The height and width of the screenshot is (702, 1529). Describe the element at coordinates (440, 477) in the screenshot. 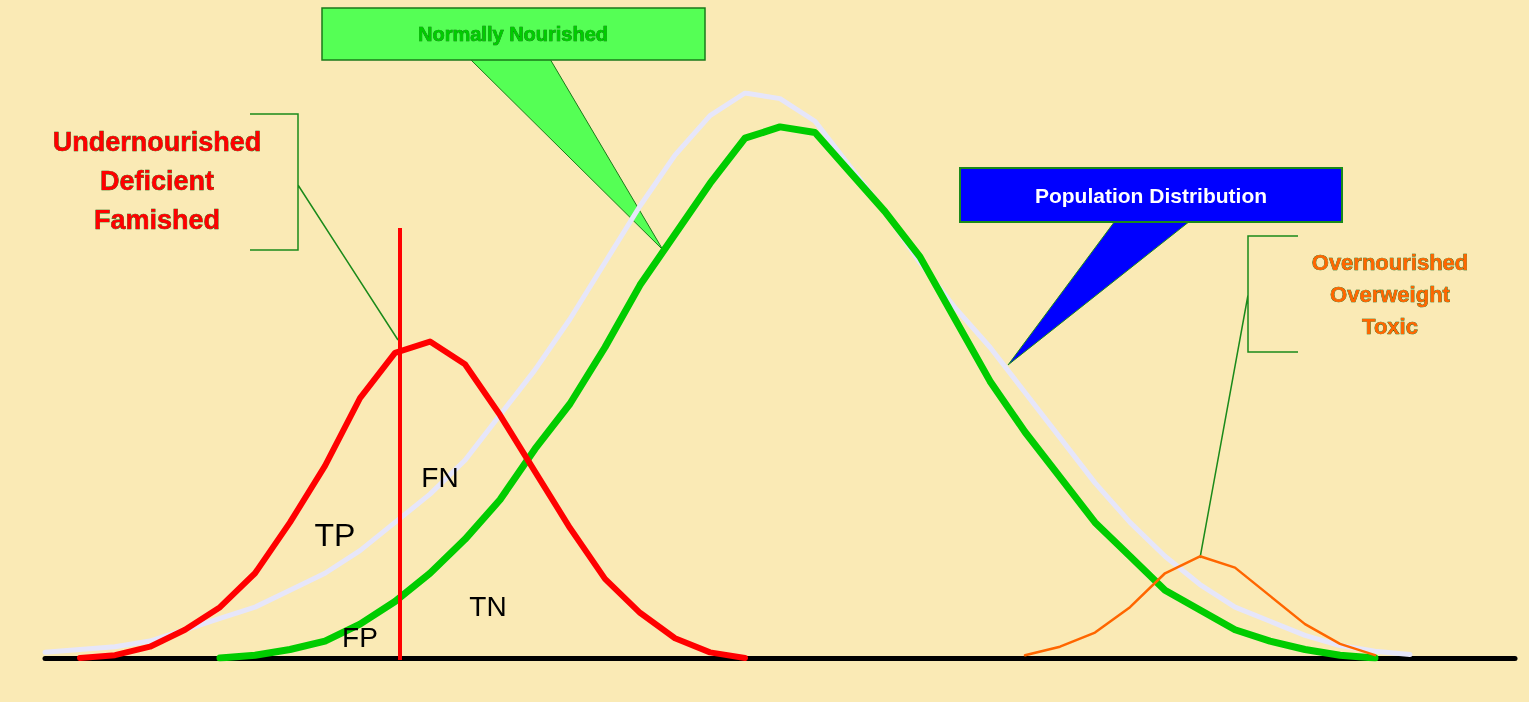

I see `annotation: FN` at that location.